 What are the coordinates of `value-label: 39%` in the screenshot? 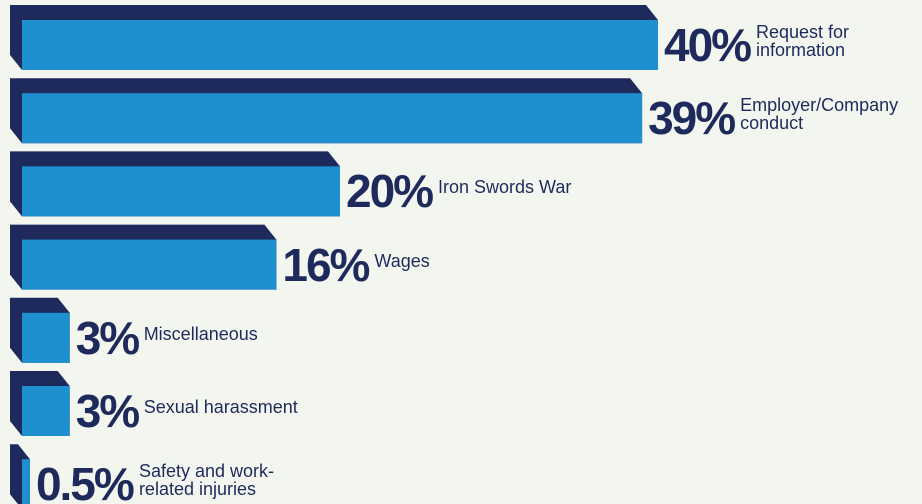 It's located at (692, 118).